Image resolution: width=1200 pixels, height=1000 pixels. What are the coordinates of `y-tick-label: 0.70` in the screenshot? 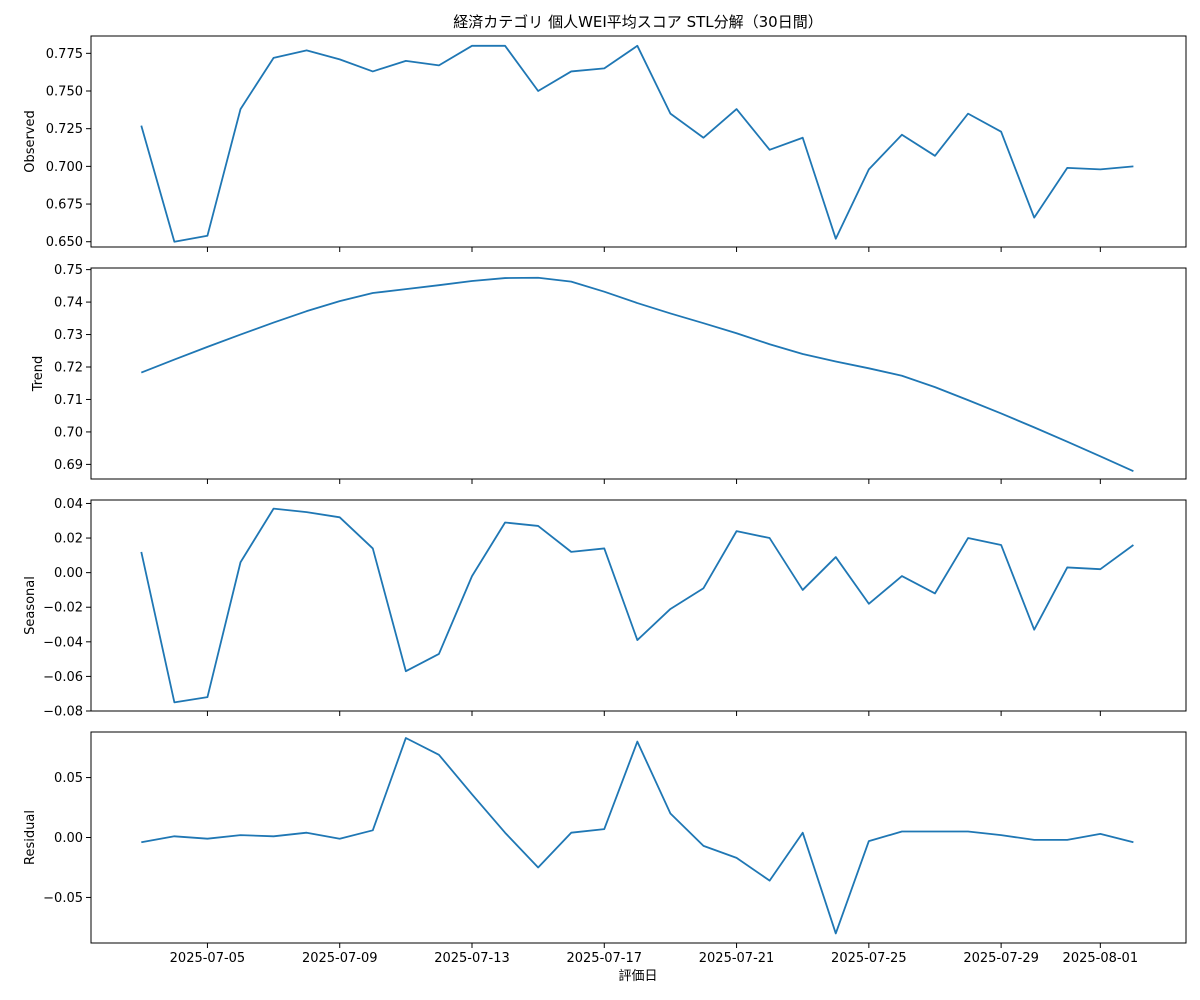 It's located at (68, 432).